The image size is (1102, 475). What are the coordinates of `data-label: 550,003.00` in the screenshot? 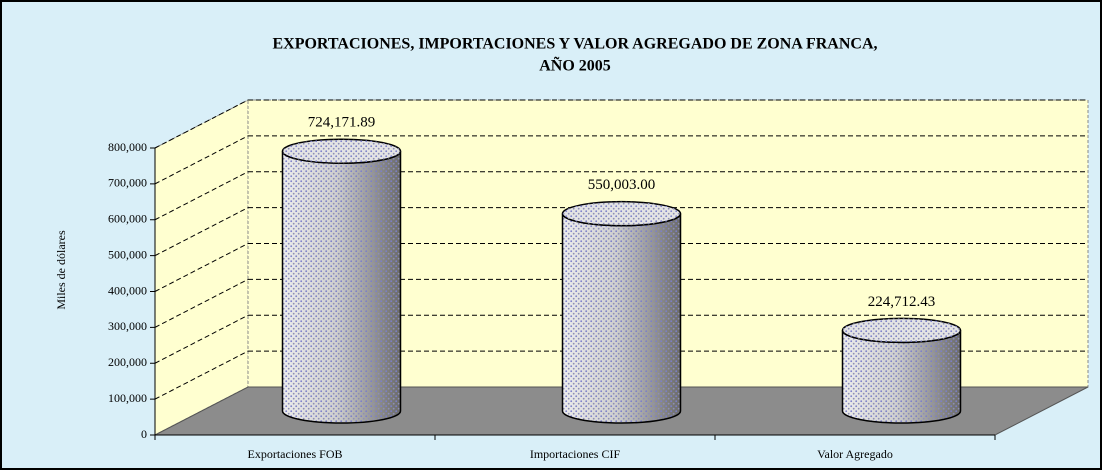 It's located at (622, 185).